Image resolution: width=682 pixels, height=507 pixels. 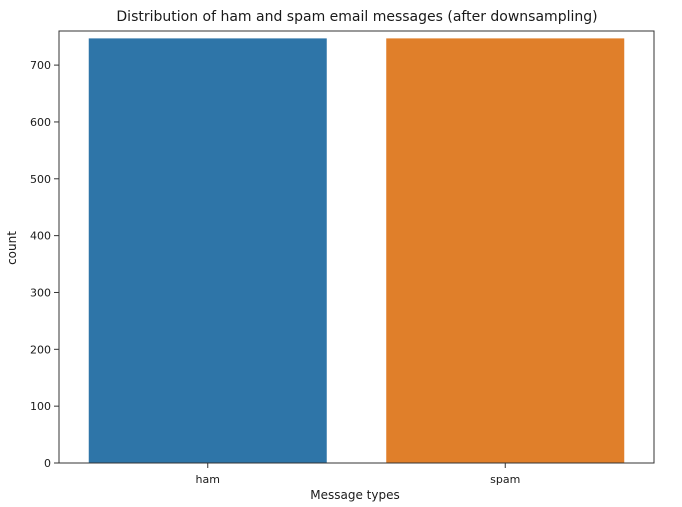 What do you see at coordinates (40, 65) in the screenshot?
I see `y-tick-label-700: 700` at bounding box center [40, 65].